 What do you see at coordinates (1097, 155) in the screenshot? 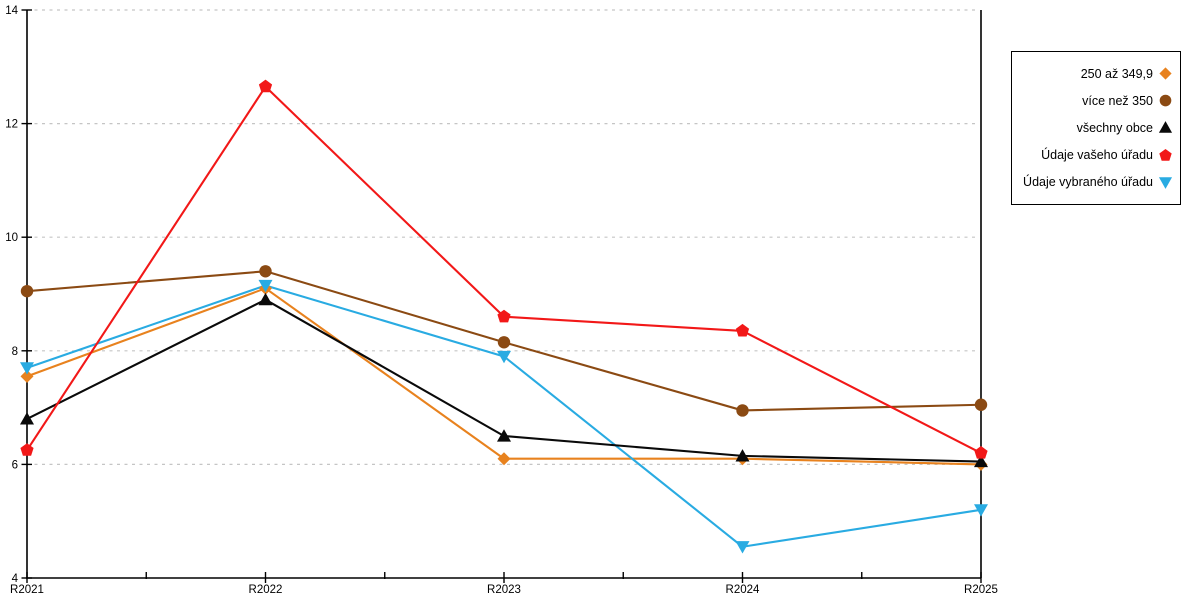
I see `legend-label: Údaje vašeho úřadu` at bounding box center [1097, 155].